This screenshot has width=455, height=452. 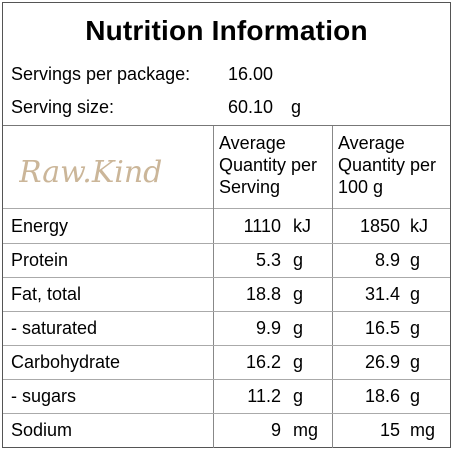 I want to click on serving-size-value: 60.10, so click(x=251, y=107).